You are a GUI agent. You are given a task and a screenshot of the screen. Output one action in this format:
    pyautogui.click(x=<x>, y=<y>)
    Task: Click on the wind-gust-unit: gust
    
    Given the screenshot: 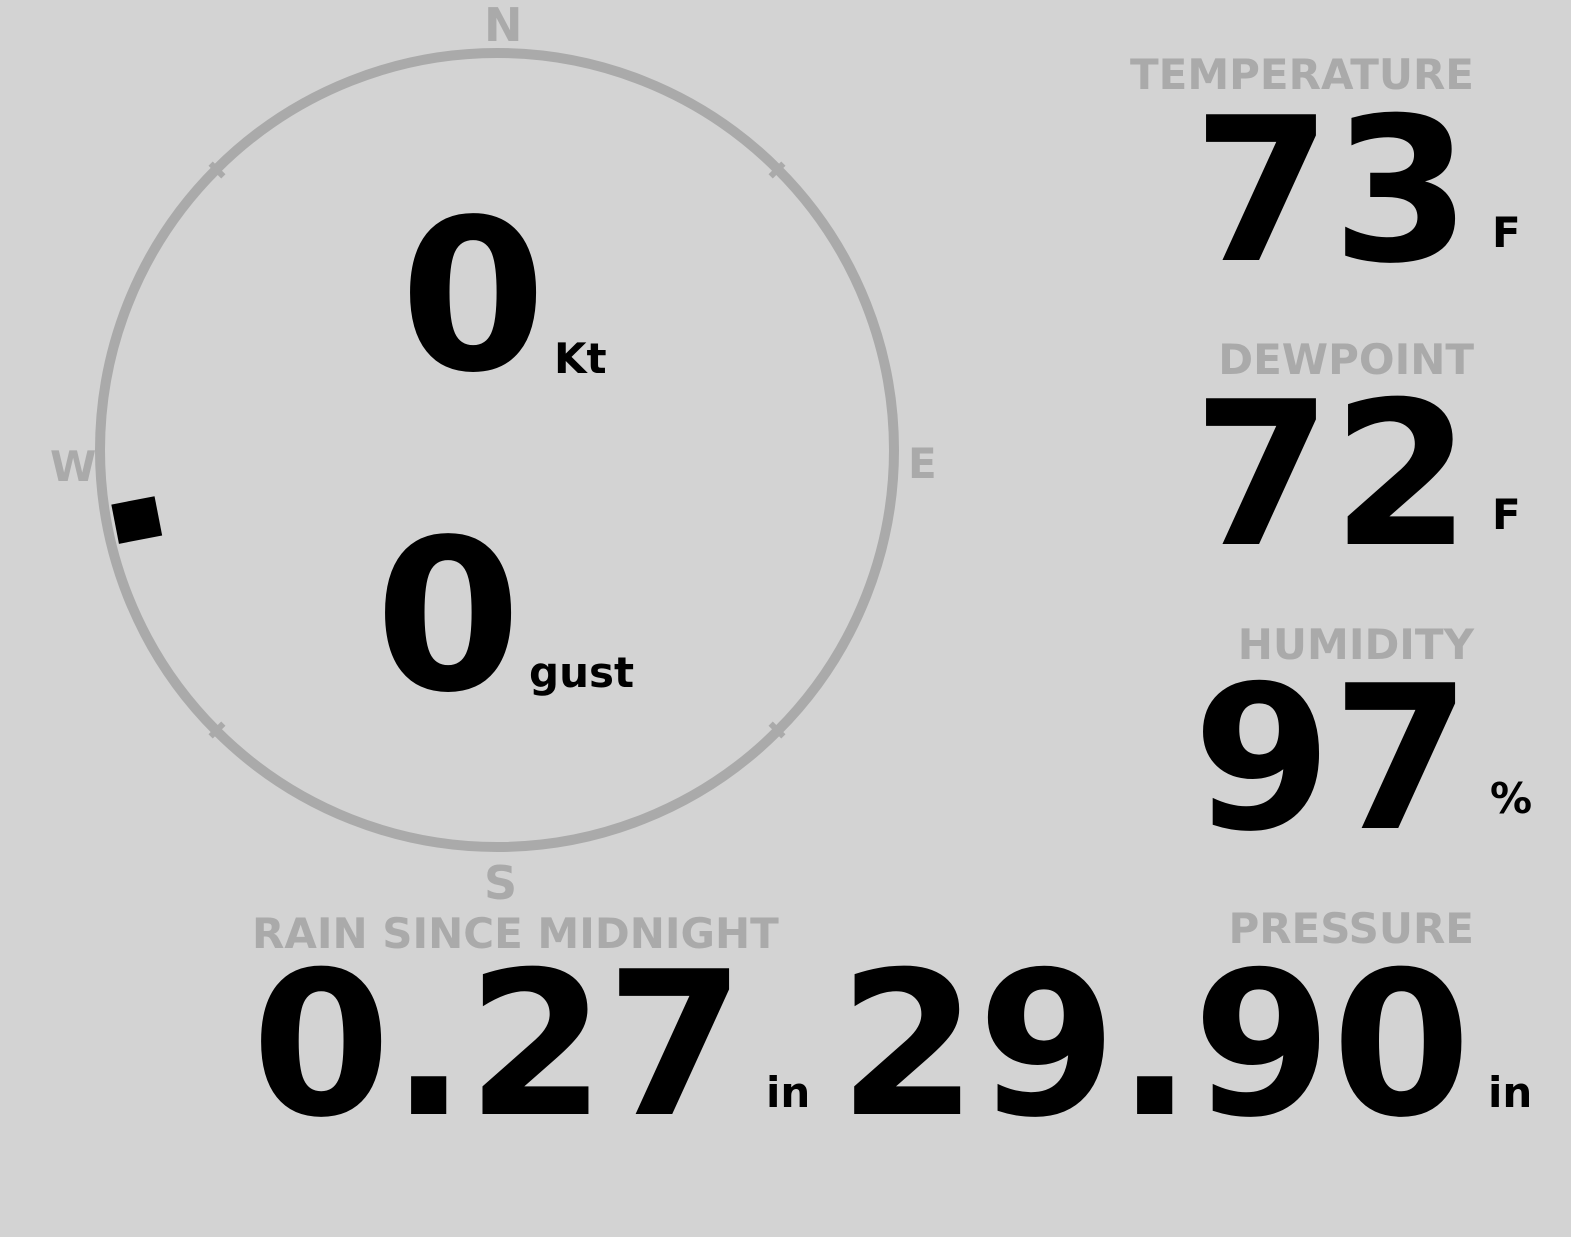 What is the action you would take?
    pyautogui.click(x=582, y=672)
    